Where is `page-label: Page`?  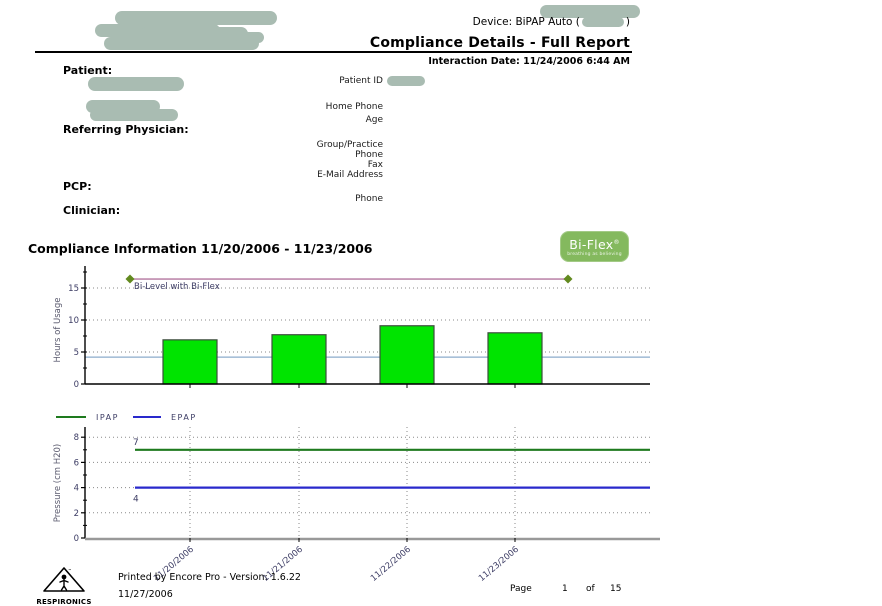
page-label: Page is located at coordinates (521, 589).